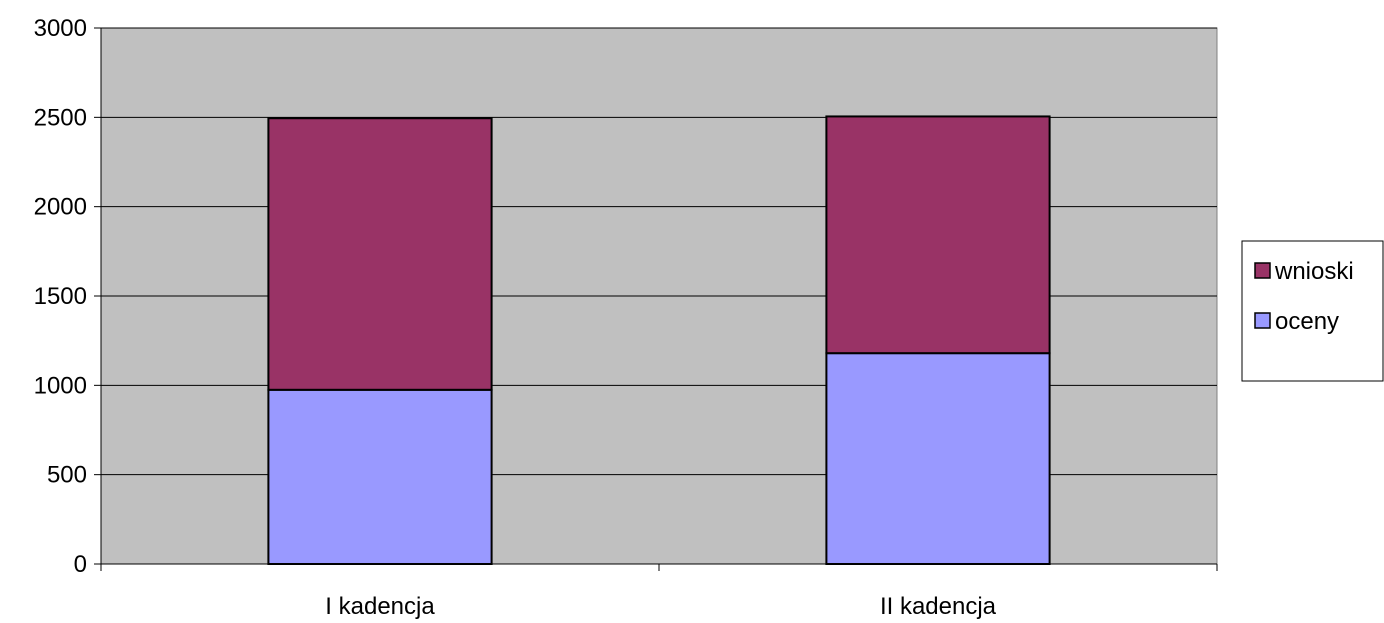 The height and width of the screenshot is (623, 1384). I want to click on y-tick-label: 1000, so click(60, 385).